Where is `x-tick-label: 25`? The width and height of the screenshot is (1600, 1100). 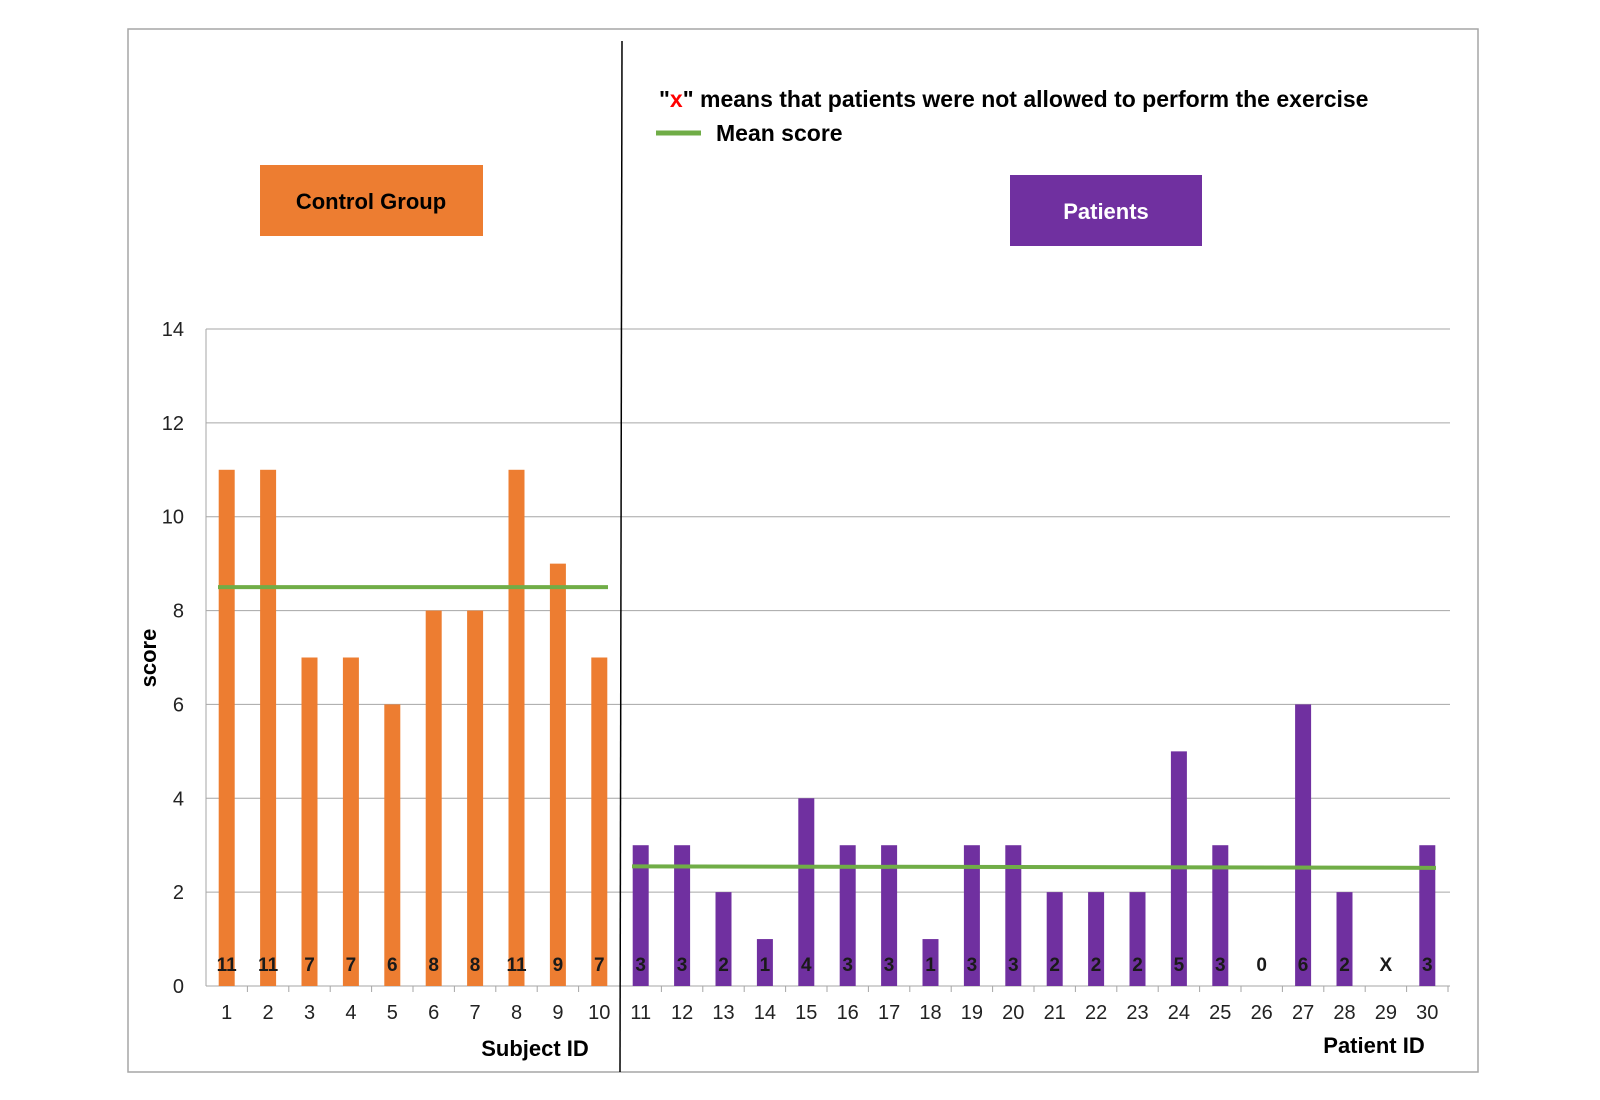
x-tick-label: 25 is located at coordinates (1220, 1013).